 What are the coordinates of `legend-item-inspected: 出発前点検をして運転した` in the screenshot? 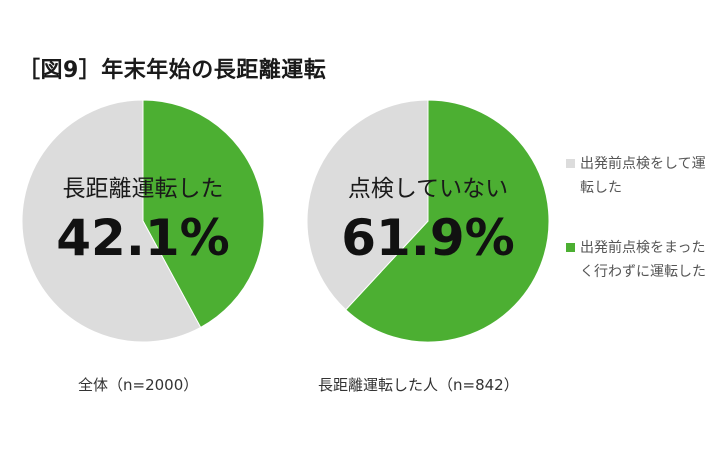 It's located at (636, 176).